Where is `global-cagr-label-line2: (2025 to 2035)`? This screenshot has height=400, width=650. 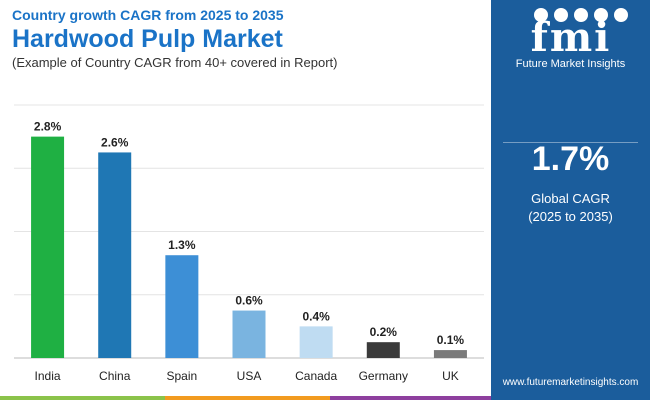
global-cagr-label-line2: (2025 to 2035) is located at coordinates (570, 216).